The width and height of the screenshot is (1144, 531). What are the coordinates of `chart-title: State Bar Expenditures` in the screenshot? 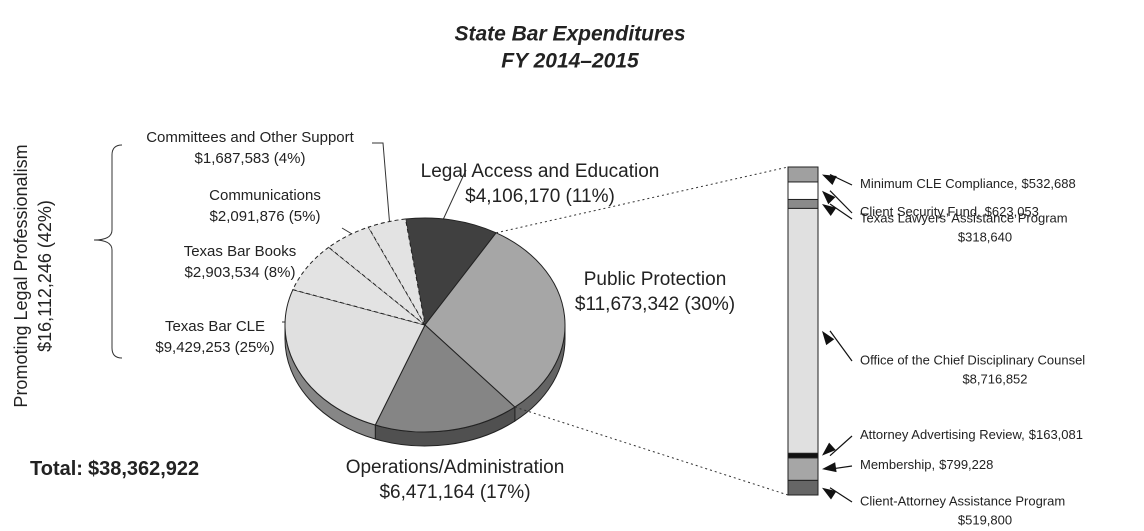 It's located at (569, 34).